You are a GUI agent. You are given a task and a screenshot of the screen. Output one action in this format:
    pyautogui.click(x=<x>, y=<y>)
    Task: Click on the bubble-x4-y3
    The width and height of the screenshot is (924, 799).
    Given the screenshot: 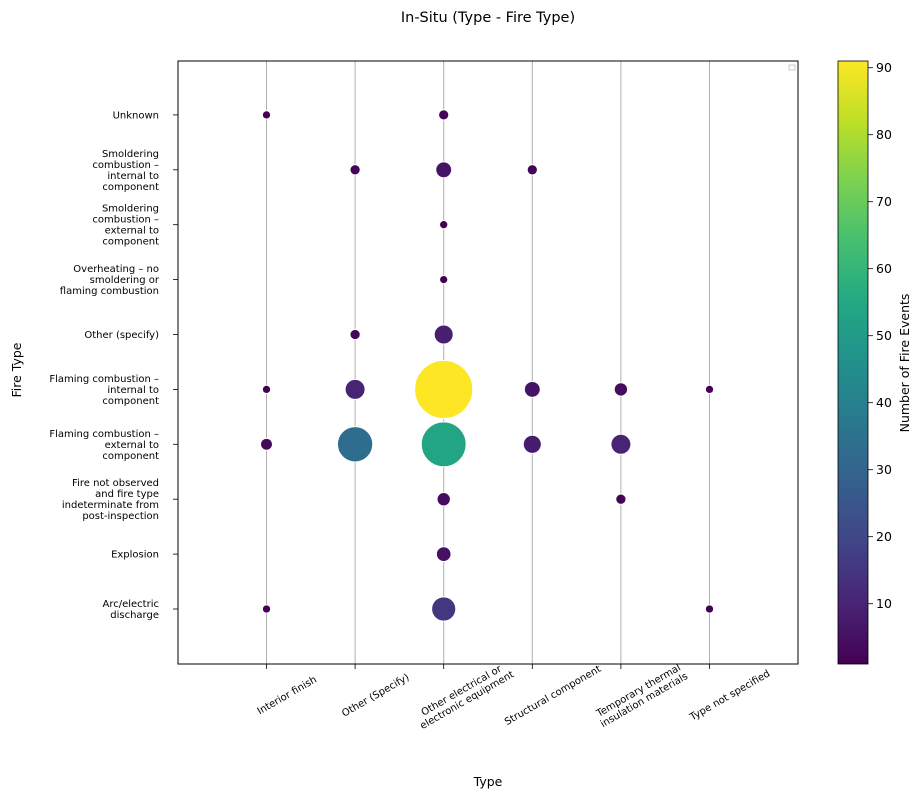 What is the action you would take?
    pyautogui.click(x=621, y=444)
    